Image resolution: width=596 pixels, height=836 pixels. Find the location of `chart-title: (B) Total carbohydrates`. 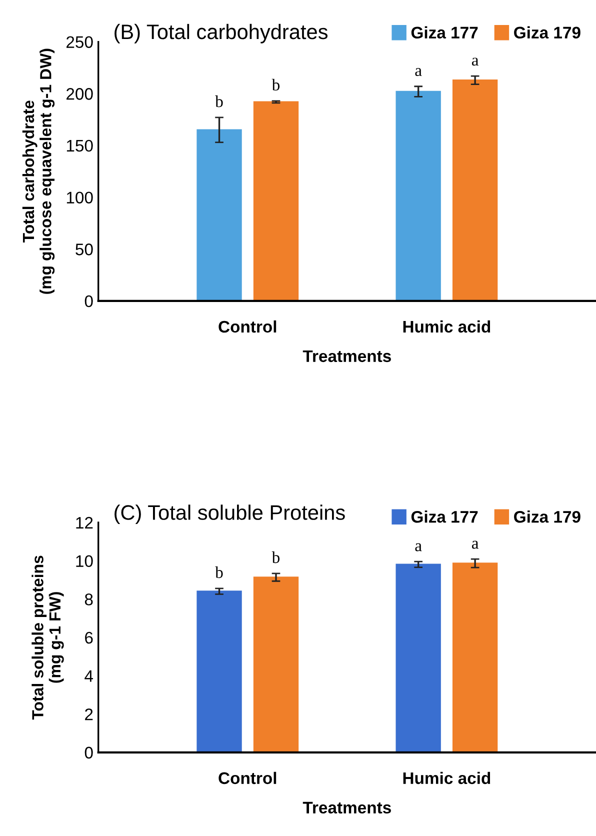

chart-title: (B) Total carbohydrates is located at coordinates (221, 34).